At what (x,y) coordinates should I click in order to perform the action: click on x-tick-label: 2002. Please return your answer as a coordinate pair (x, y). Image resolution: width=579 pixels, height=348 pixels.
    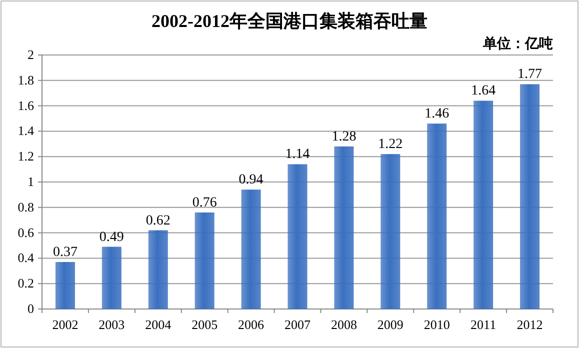
    Looking at the image, I should click on (65, 324).